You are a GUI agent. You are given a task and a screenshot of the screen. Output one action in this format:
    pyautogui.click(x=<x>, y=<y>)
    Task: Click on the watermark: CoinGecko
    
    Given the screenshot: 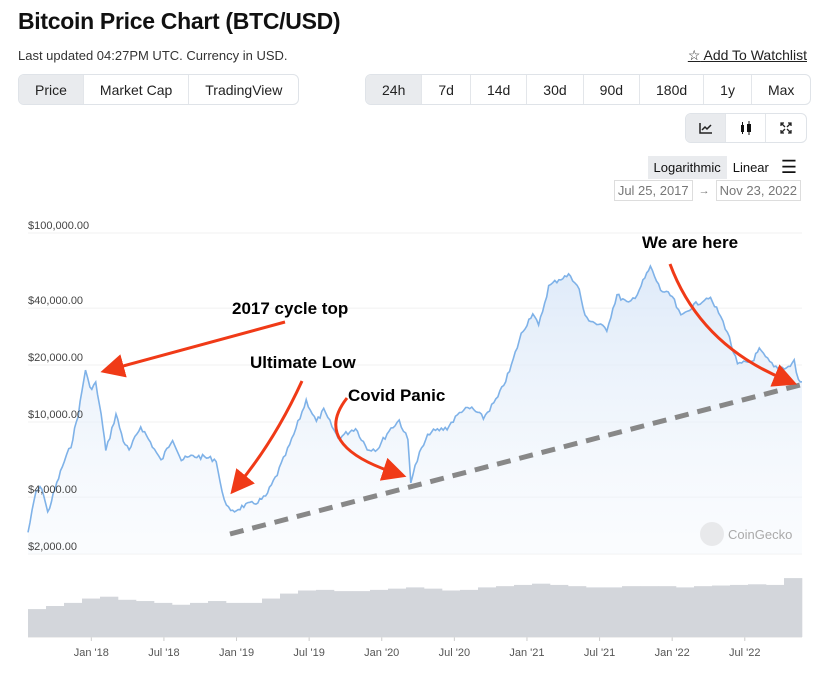 What is the action you would take?
    pyautogui.click(x=760, y=534)
    